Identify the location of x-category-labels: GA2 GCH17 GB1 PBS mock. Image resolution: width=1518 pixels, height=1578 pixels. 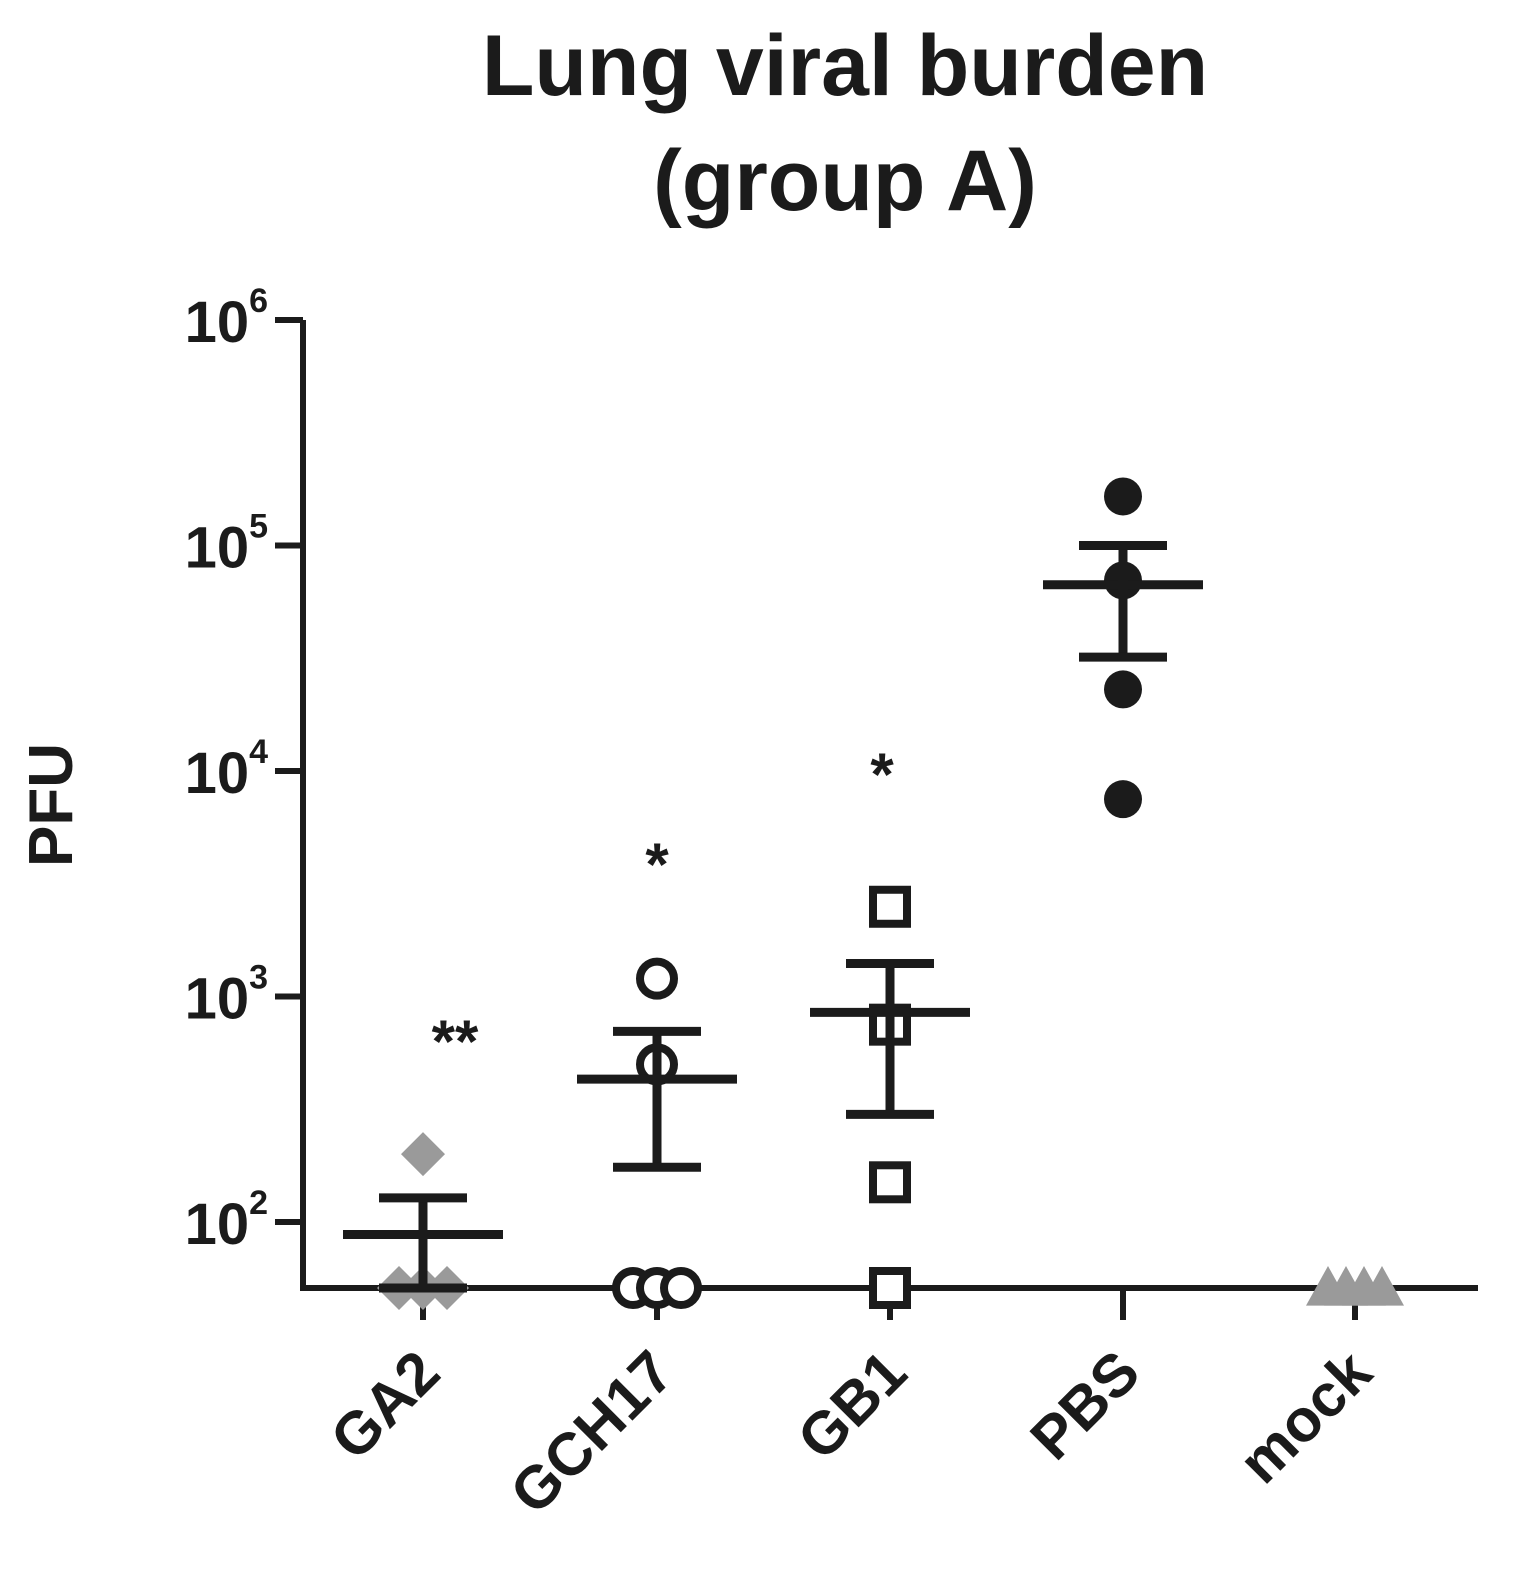
(851, 1431).